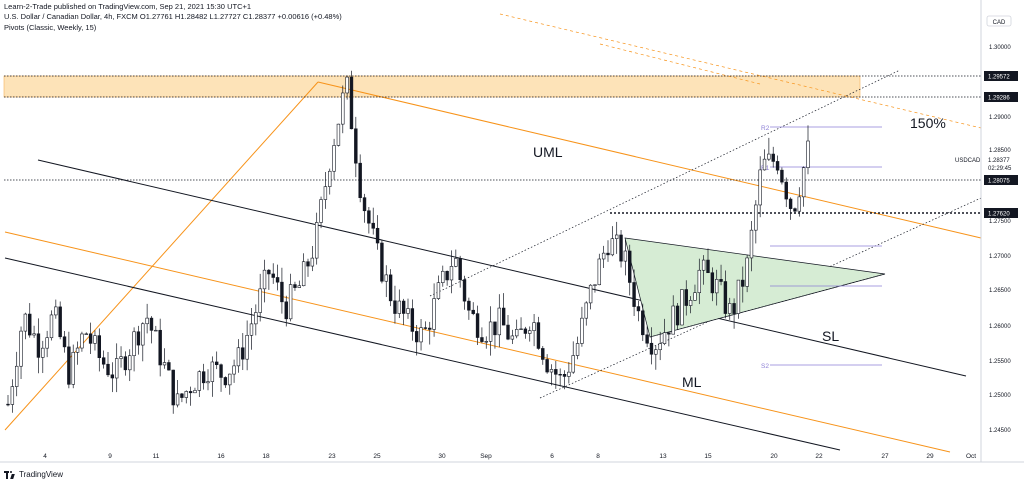 The height and width of the screenshot is (485, 1024). What do you see at coordinates (432, 86) in the screenshot?
I see `resistance-zone` at bounding box center [432, 86].